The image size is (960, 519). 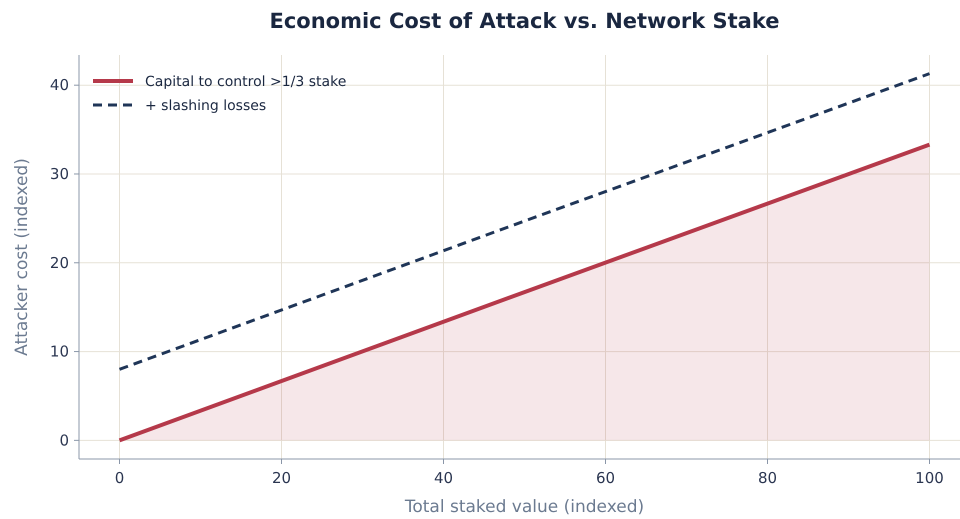 I want to click on y-tick-label: 40, so click(x=59, y=85).